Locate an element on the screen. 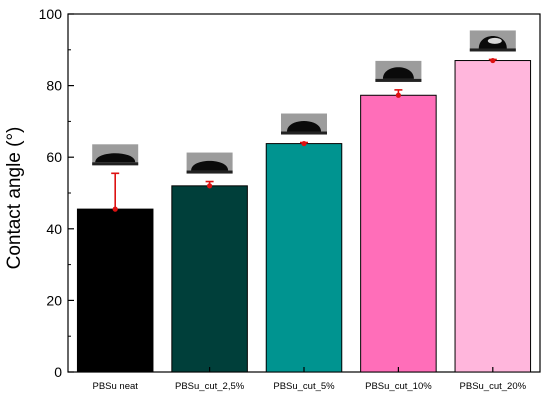 The height and width of the screenshot is (400, 550). y-tick-label: 80 is located at coordinates (54, 86).